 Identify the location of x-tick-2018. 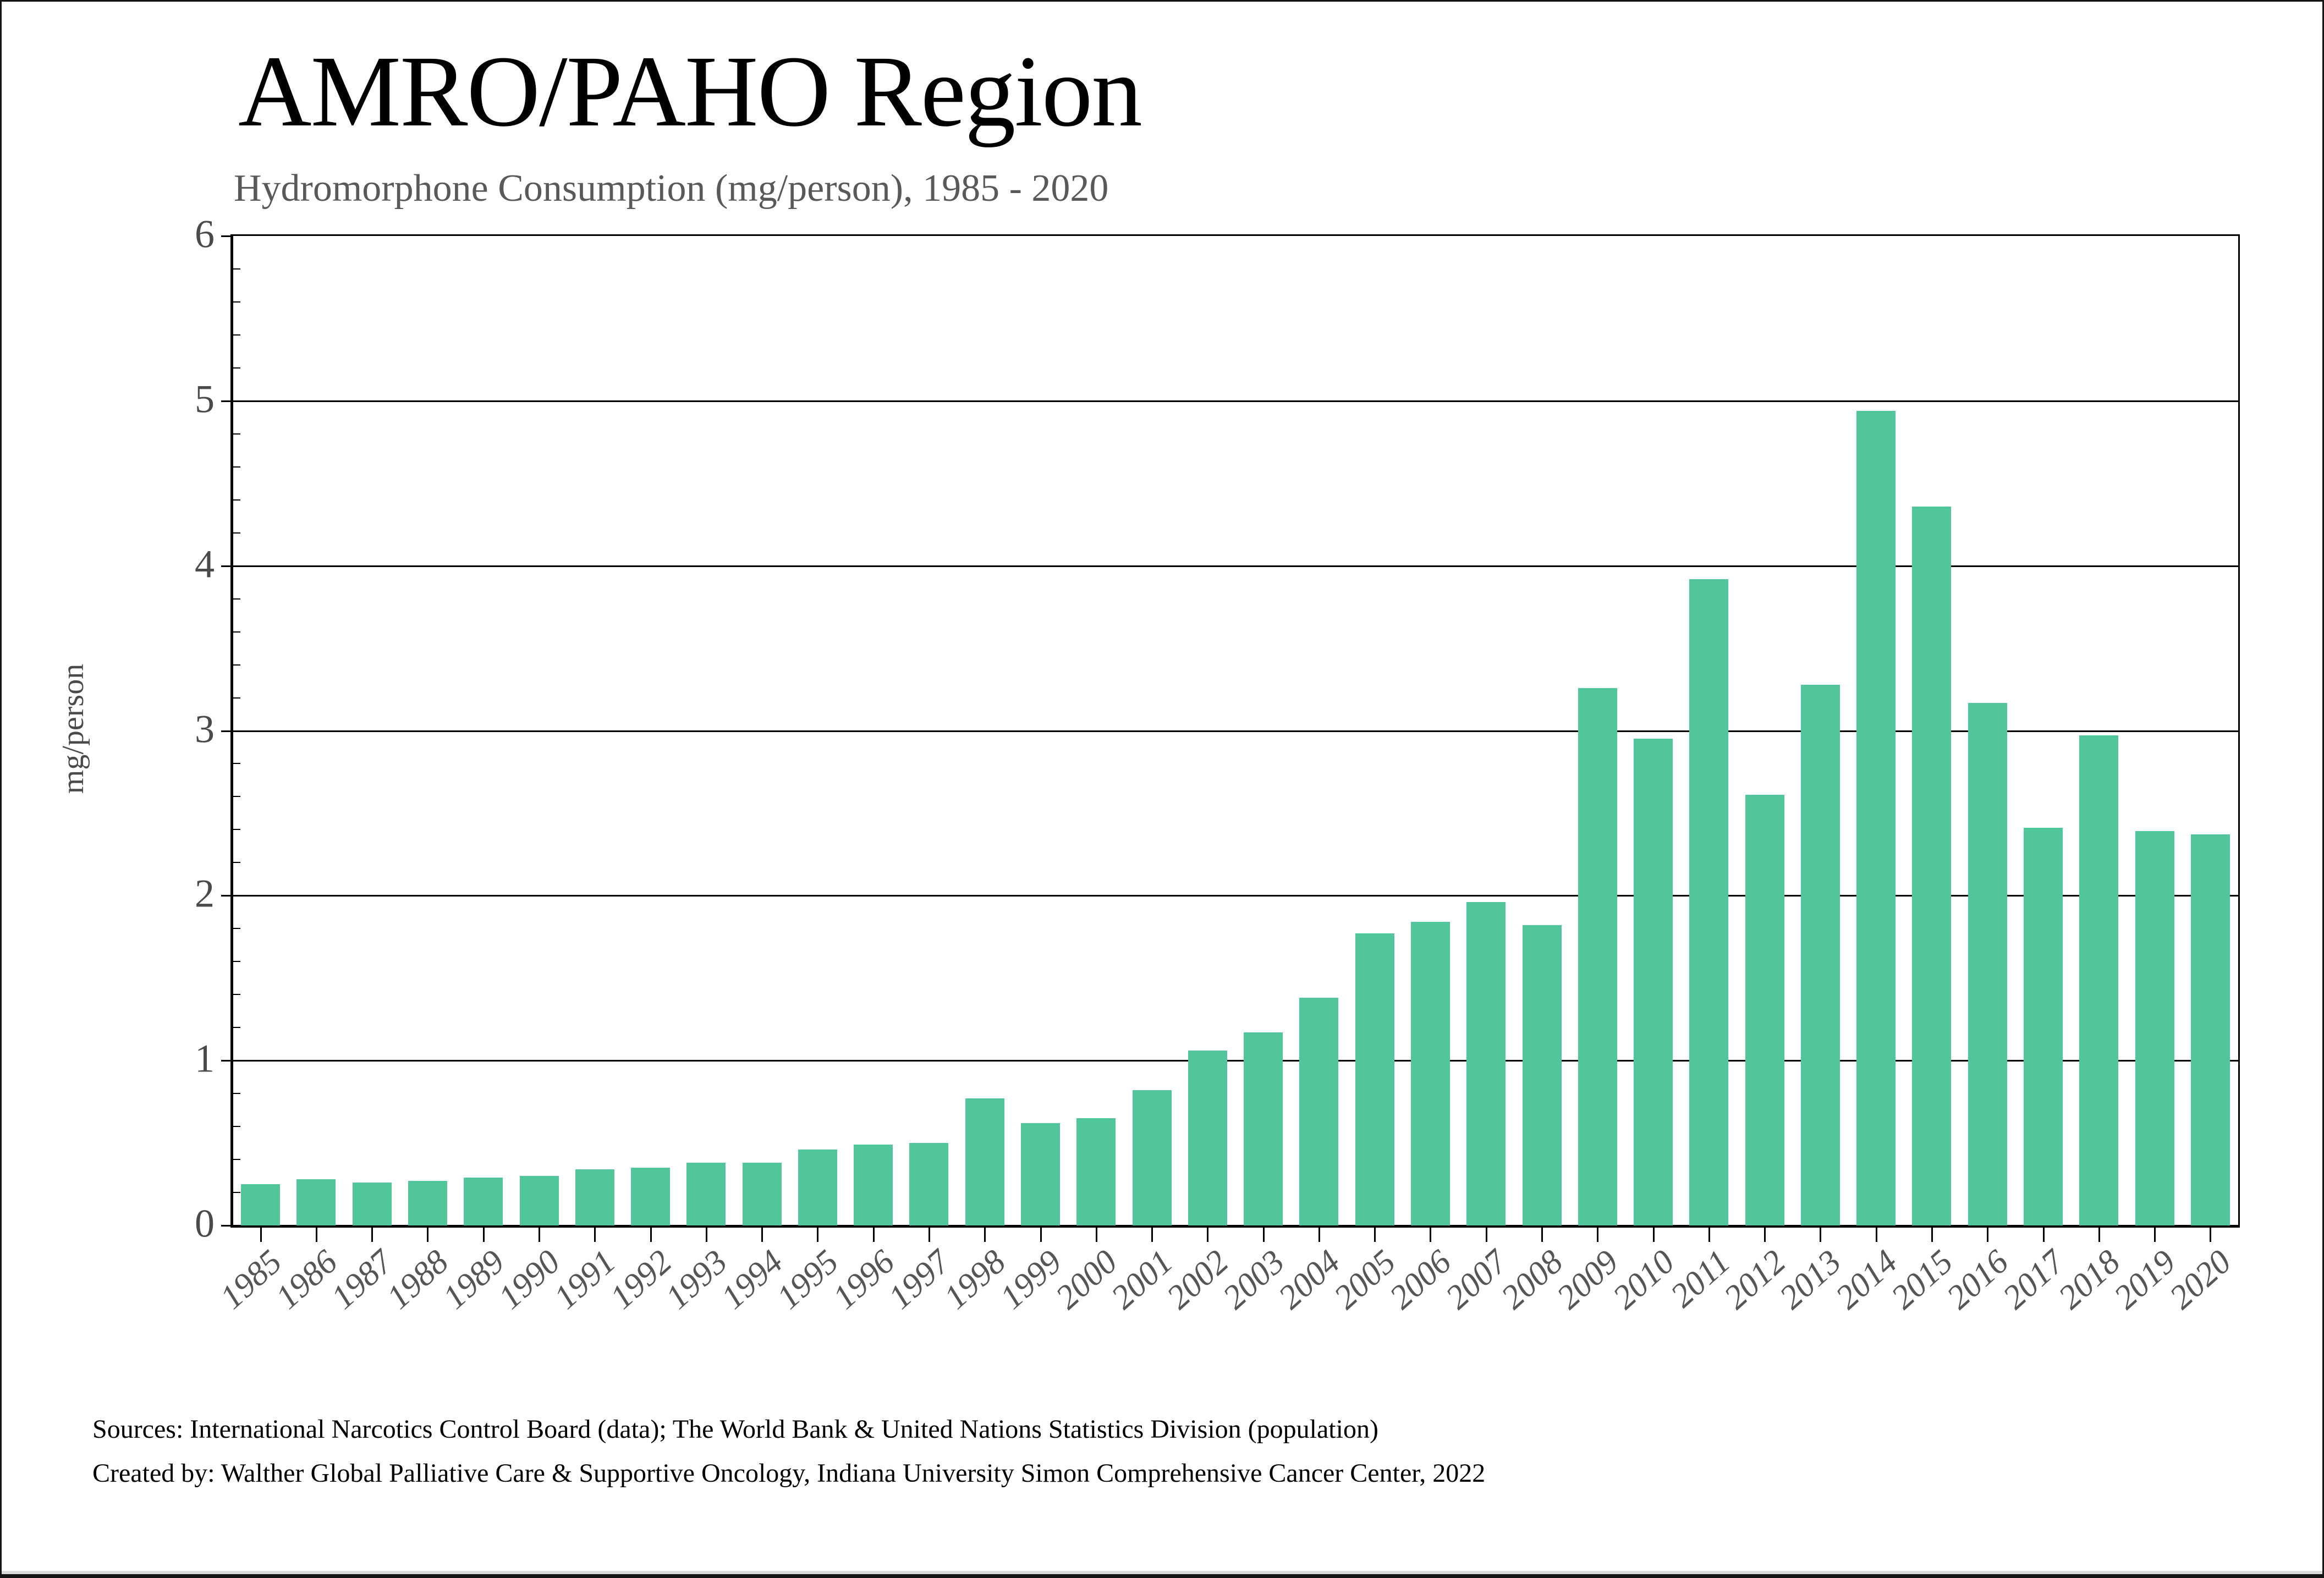
(2099, 1235).